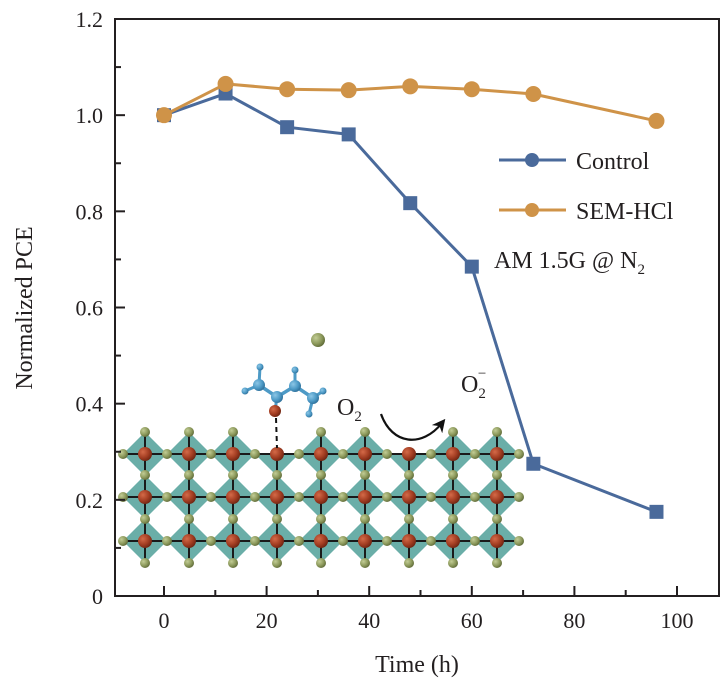 Image resolution: width=722 pixels, height=691 pixels. Describe the element at coordinates (90, 404) in the screenshot. I see `y-tick-label: 0.4` at that location.